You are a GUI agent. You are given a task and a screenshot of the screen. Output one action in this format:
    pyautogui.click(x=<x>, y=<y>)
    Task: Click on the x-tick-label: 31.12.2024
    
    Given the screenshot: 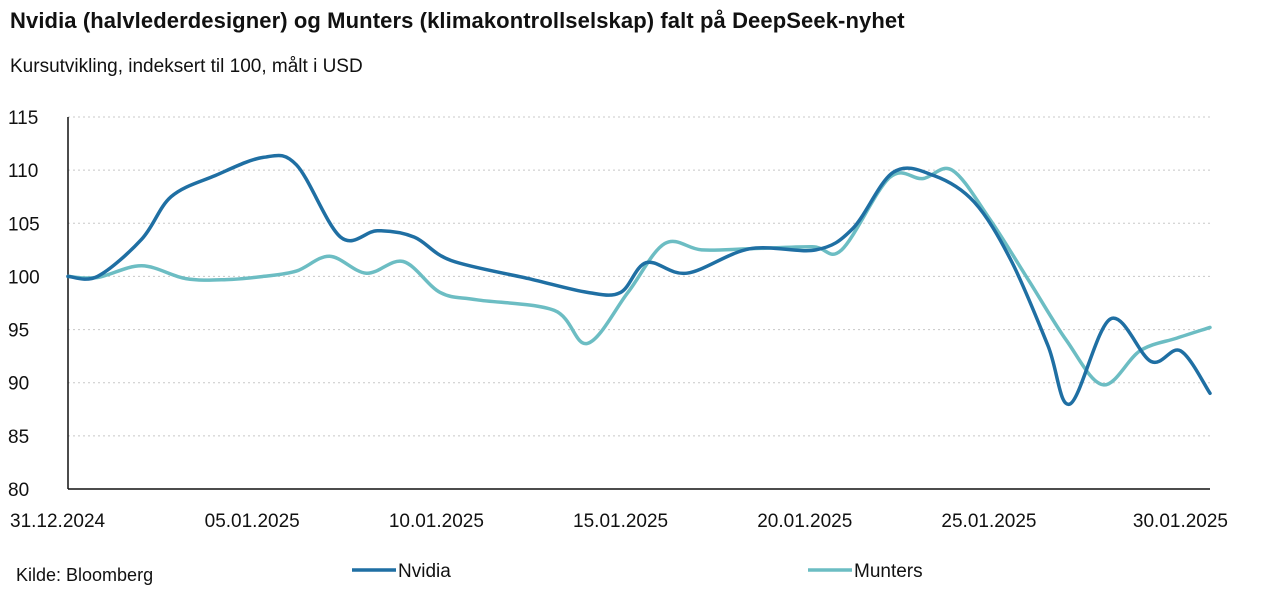 What is the action you would take?
    pyautogui.click(x=58, y=521)
    